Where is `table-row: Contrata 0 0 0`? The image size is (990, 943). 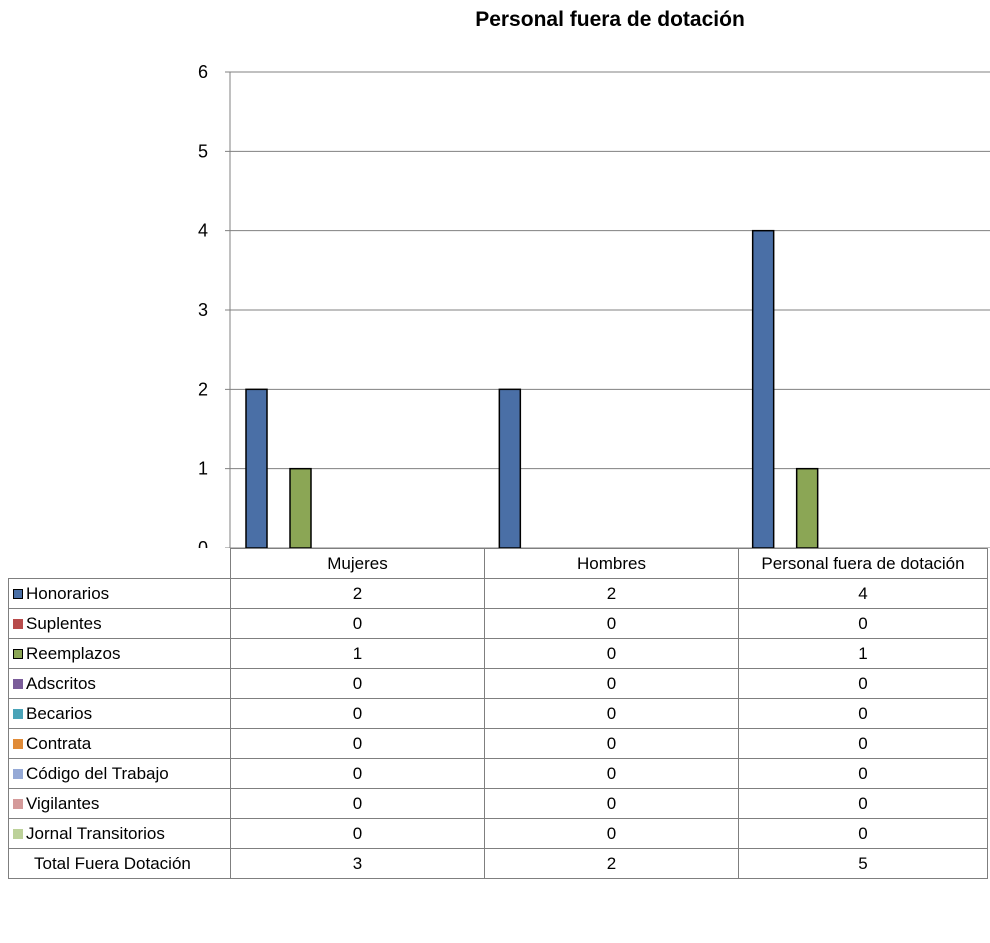
table-row: Contrata 0 0 0 is located at coordinates (498, 743).